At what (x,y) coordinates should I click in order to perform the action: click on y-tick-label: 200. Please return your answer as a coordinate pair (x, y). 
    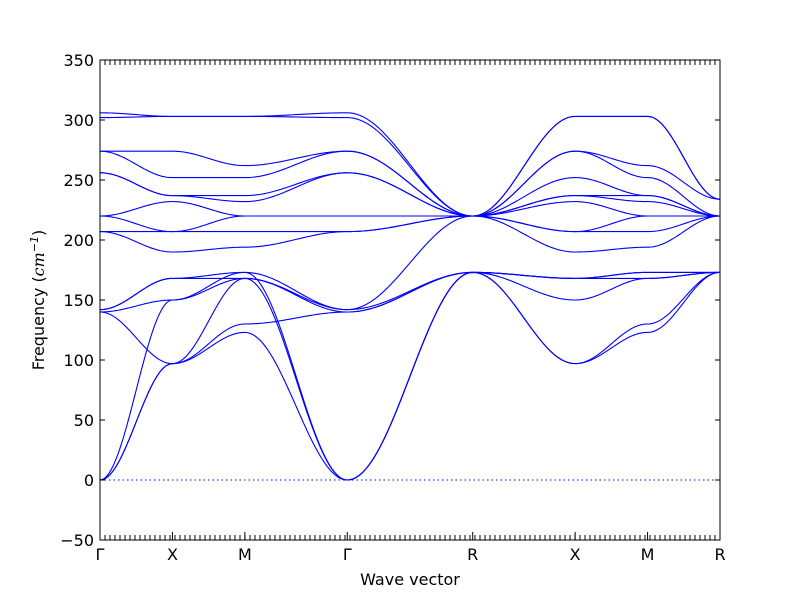
    Looking at the image, I should click on (78, 240).